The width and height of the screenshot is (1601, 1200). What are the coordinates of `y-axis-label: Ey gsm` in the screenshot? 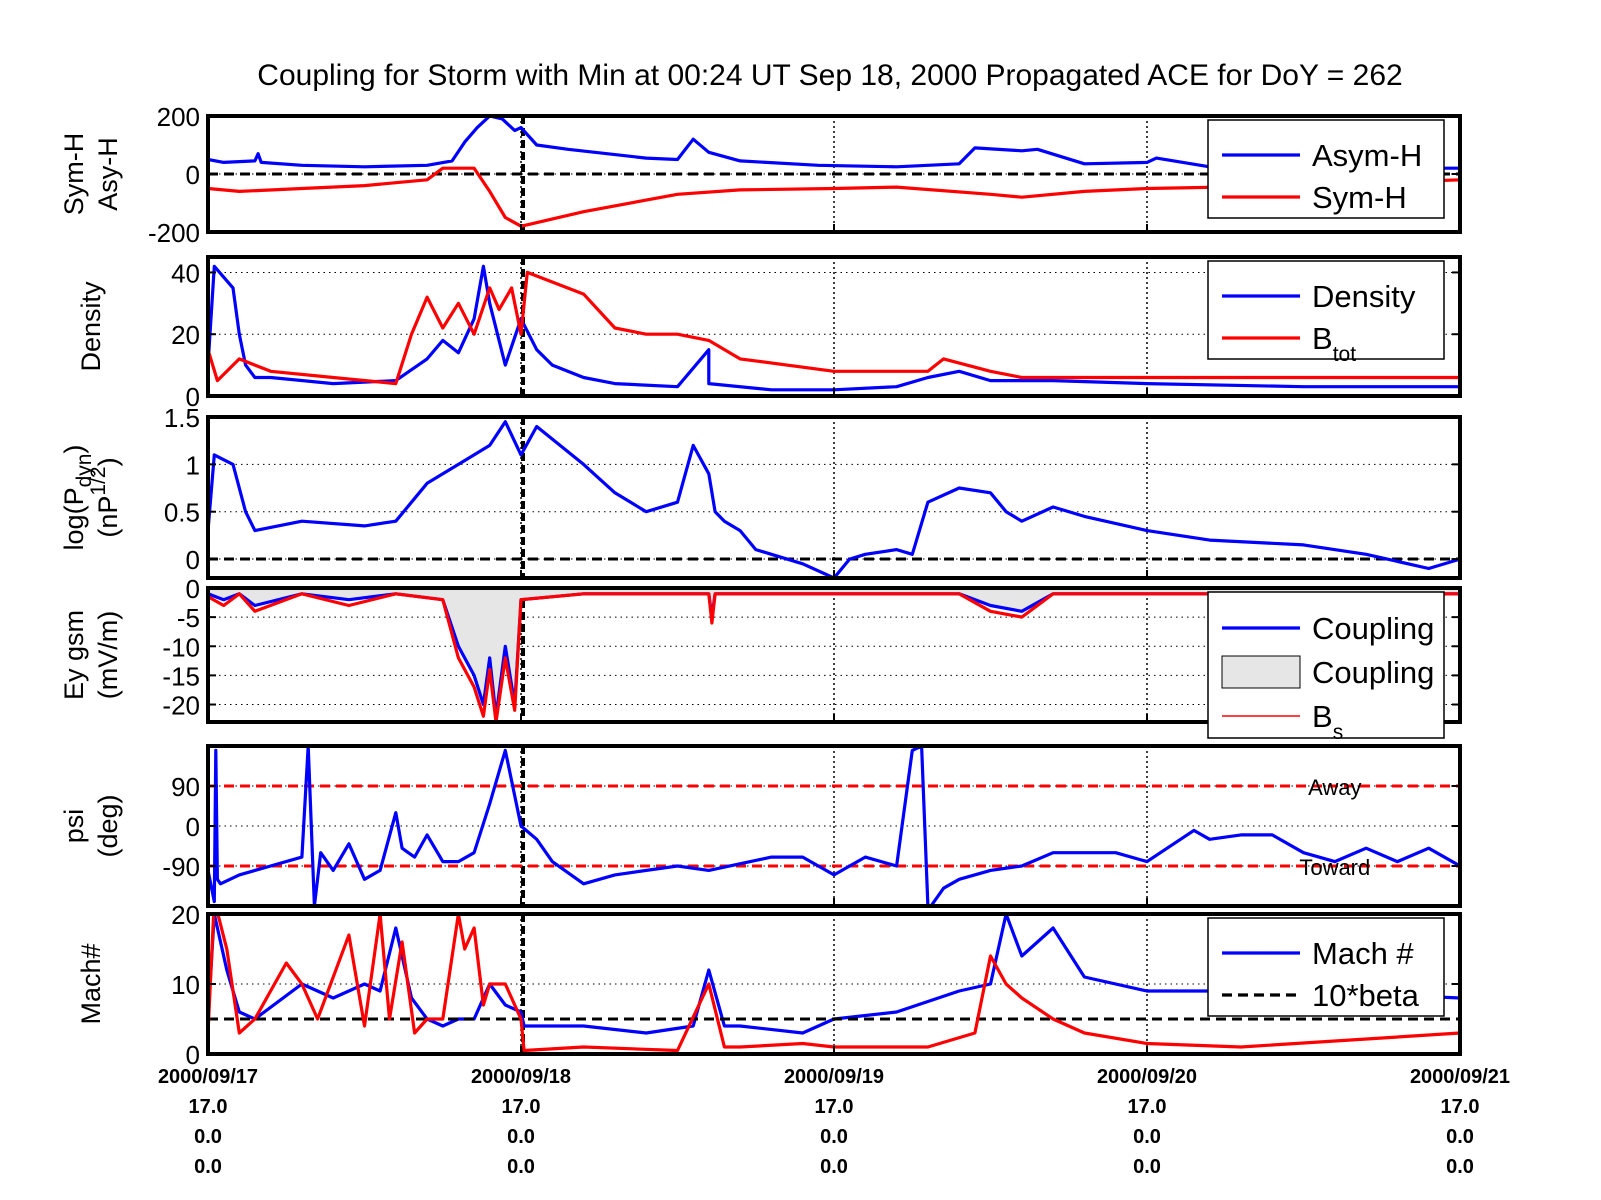 It's located at (74, 655).